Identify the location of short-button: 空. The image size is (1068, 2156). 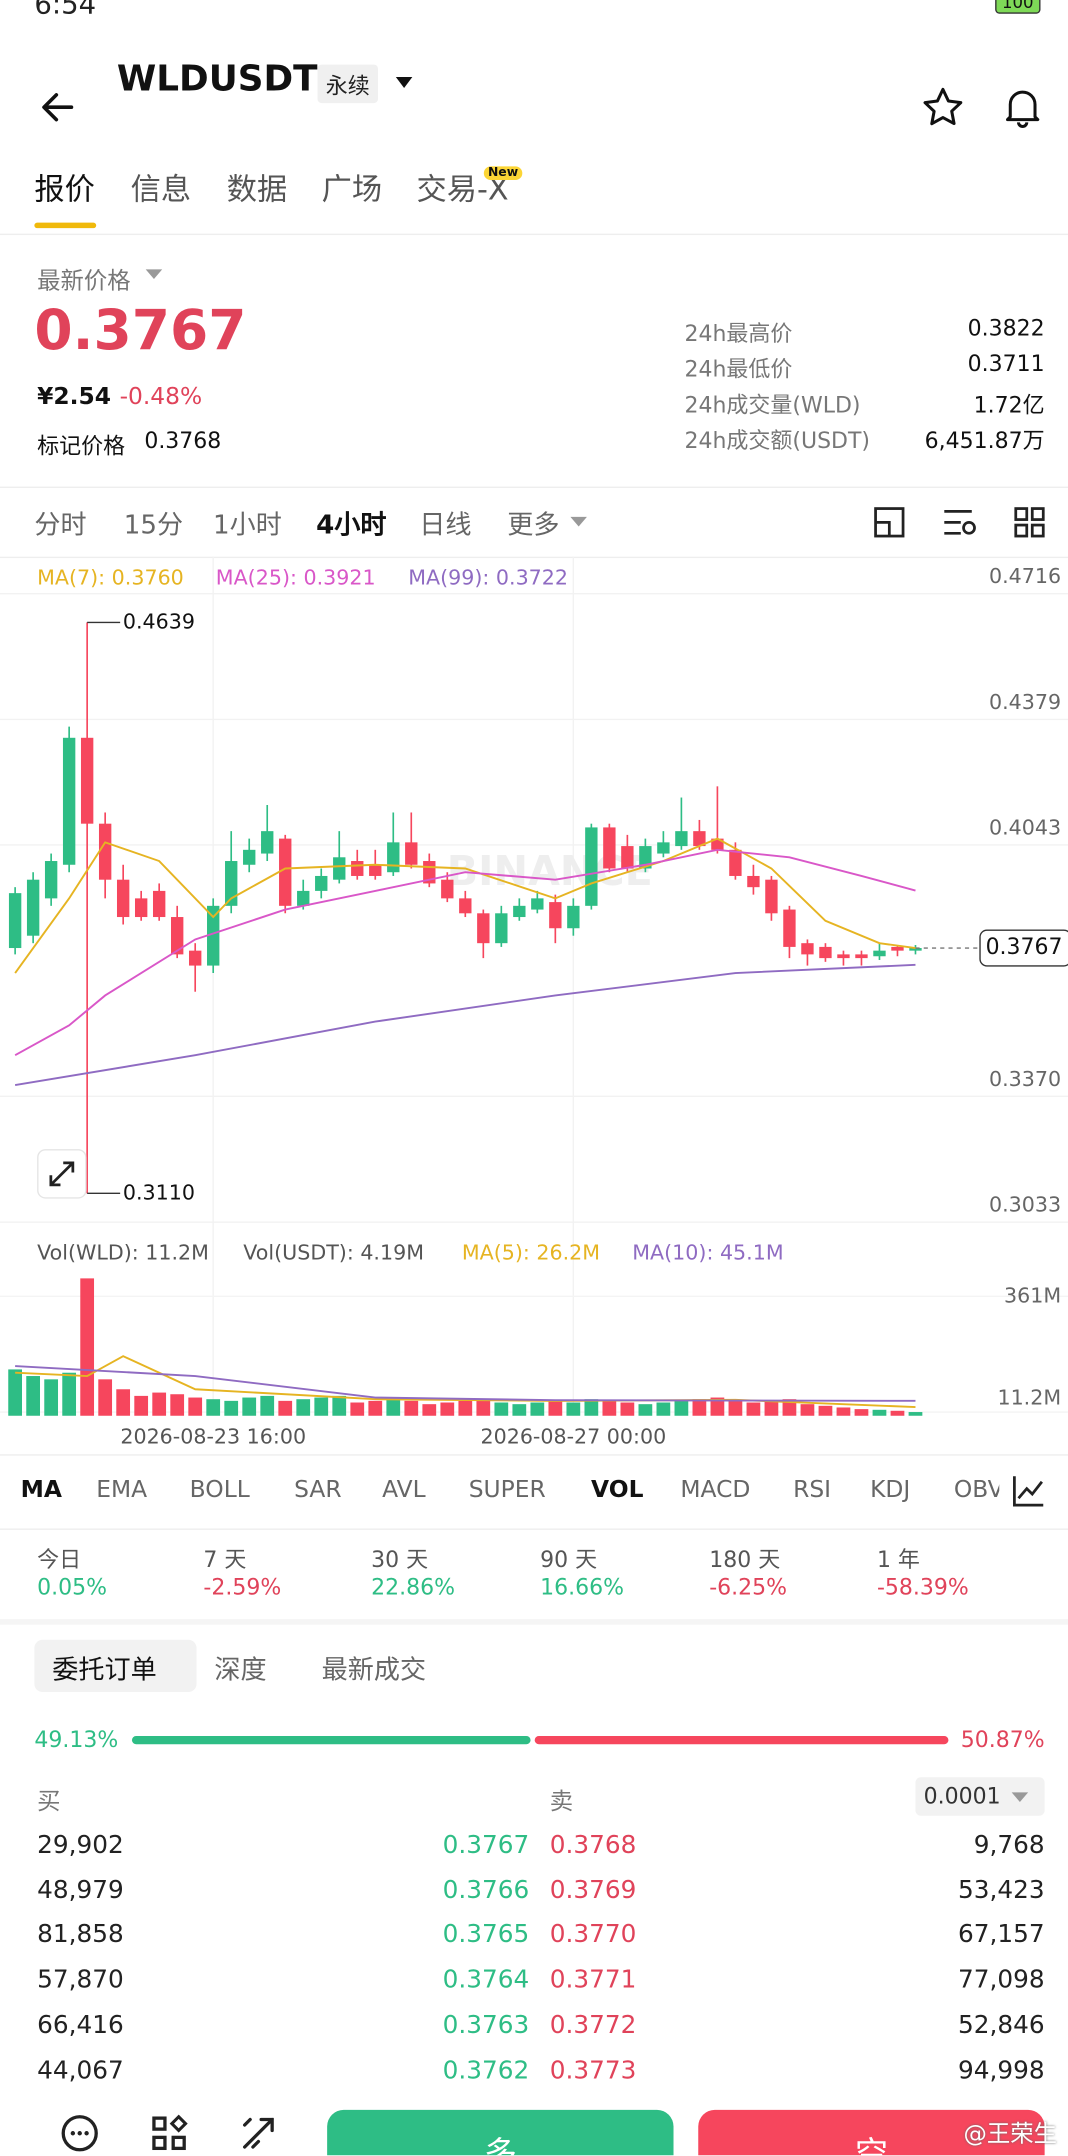
(871, 2132).